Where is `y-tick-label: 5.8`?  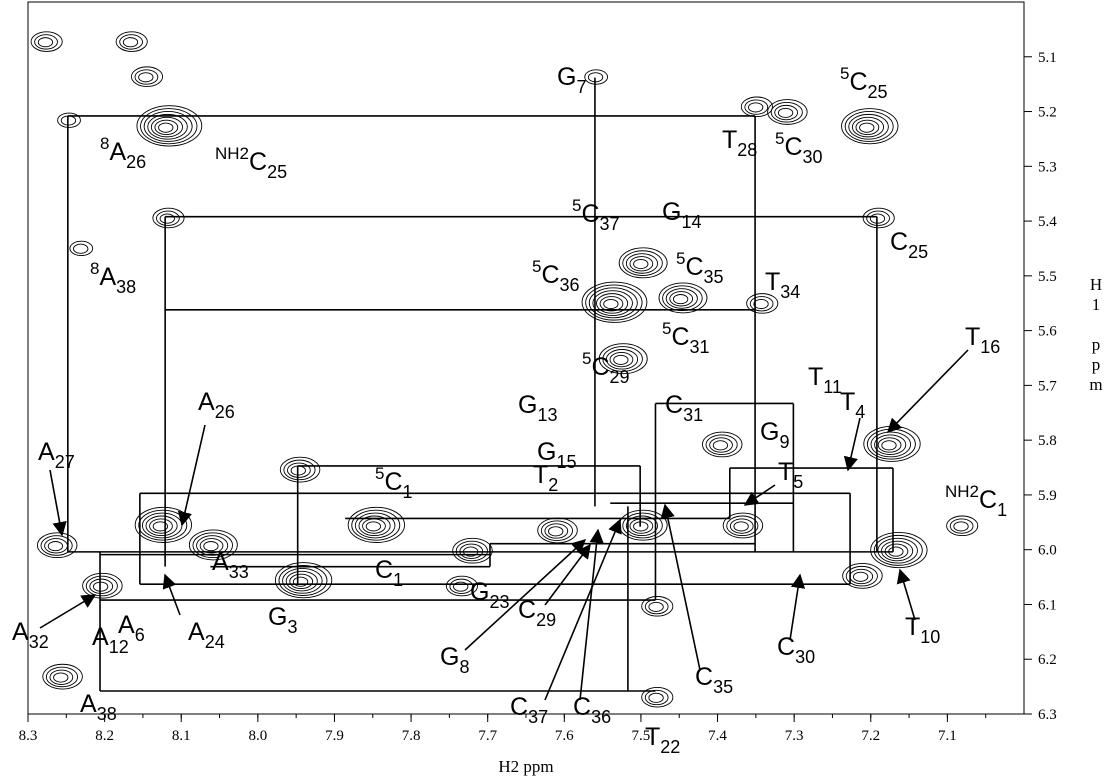
y-tick-label: 5.8 is located at coordinates (1047, 441).